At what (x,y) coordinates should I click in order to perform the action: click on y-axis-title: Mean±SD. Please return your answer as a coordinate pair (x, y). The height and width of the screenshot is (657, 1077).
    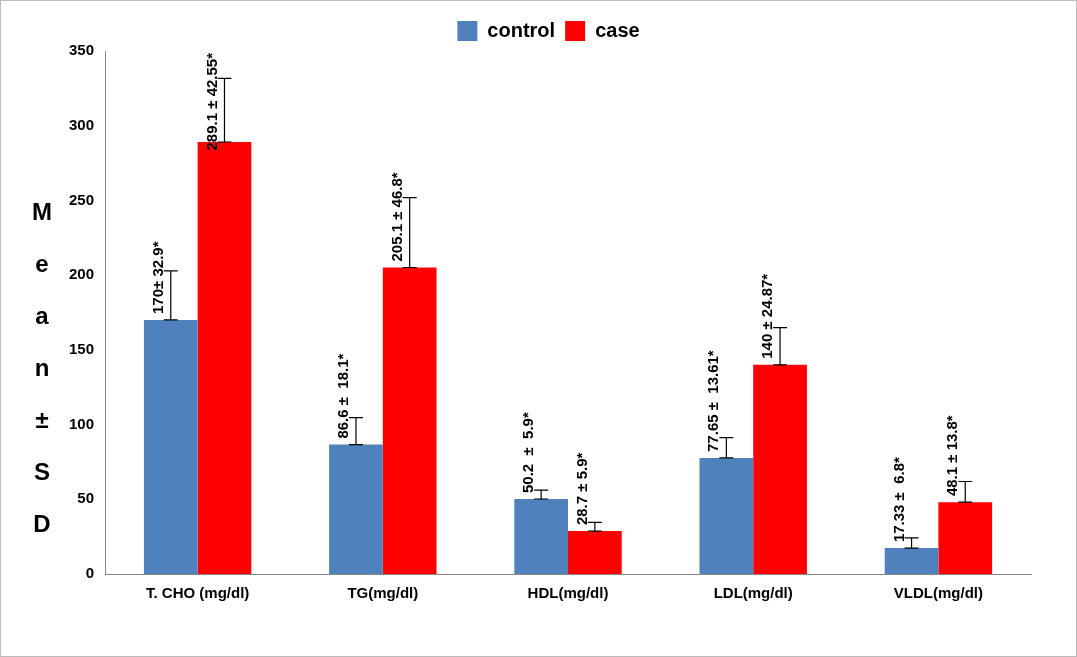
    Looking at the image, I should click on (42, 368).